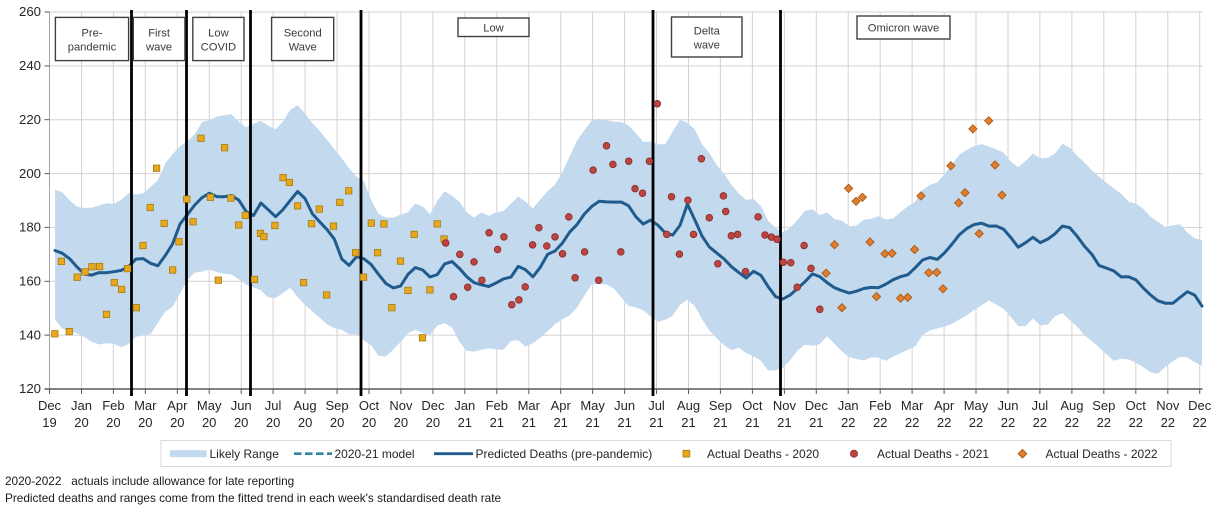  I want to click on svg-text: 260, so click(30, 11).